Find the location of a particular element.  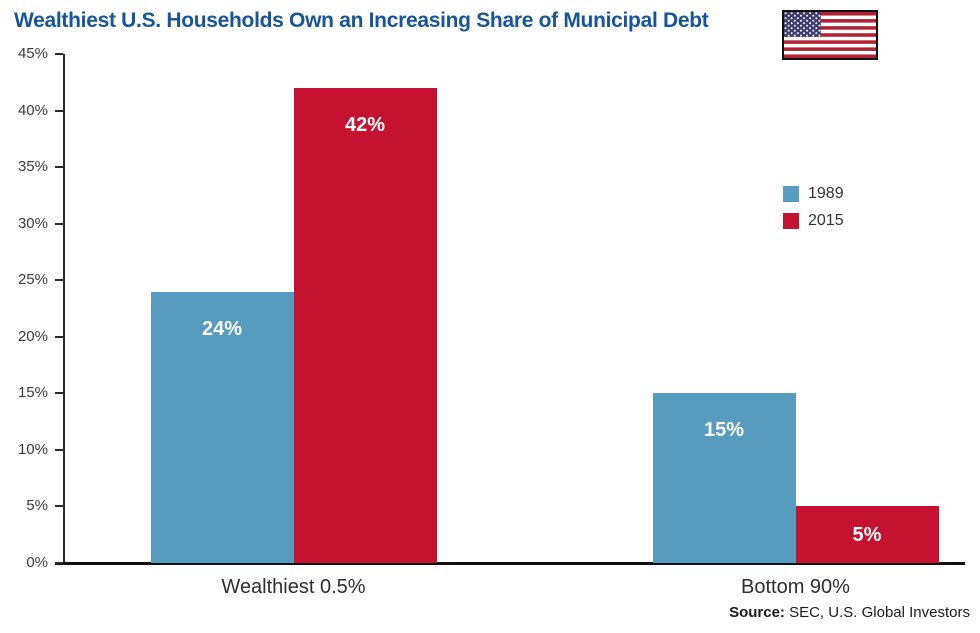

y-tick-label: 10% is located at coordinates (32, 449).